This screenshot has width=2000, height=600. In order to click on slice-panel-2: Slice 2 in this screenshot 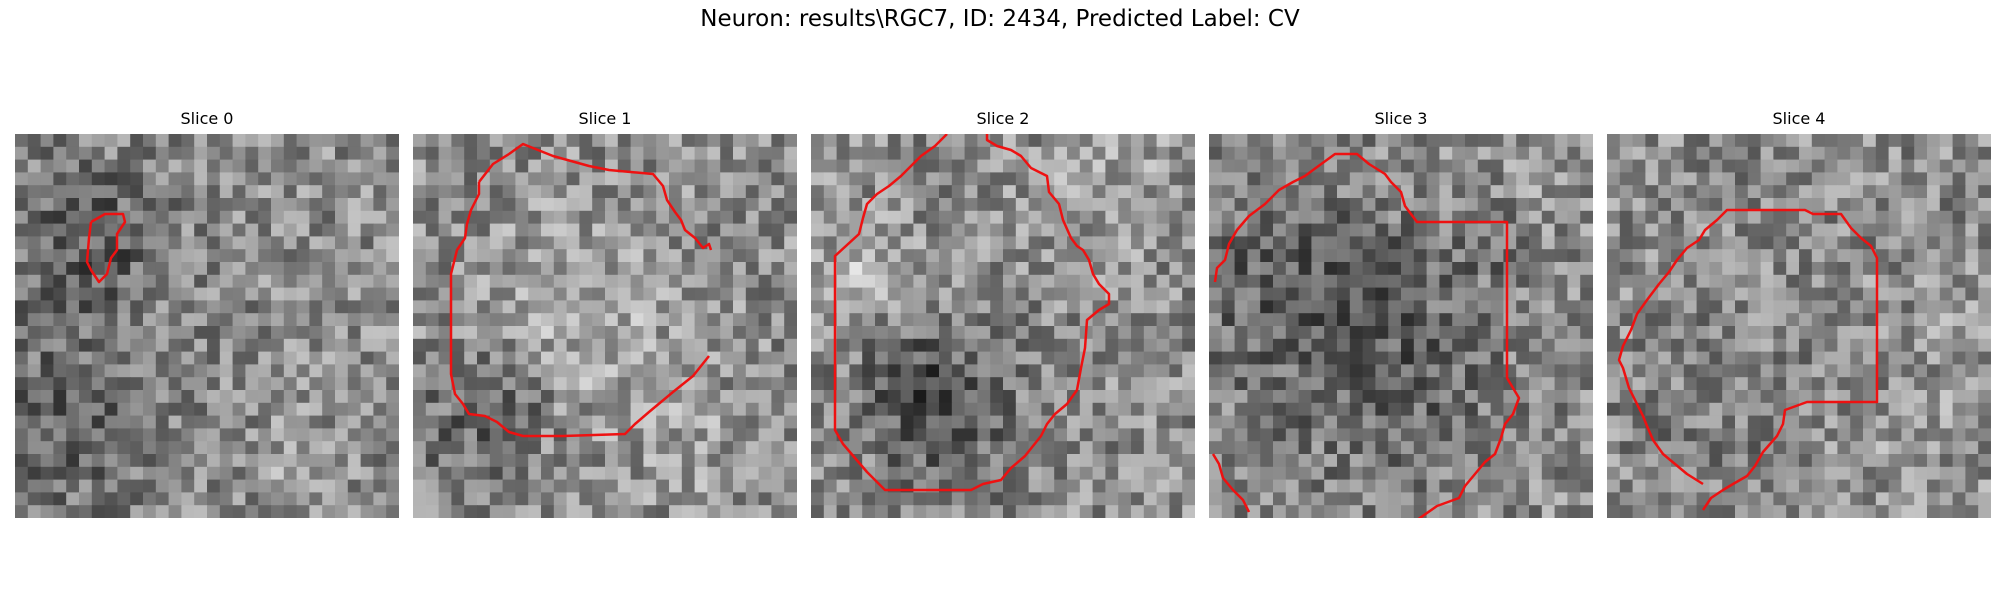, I will do `click(1003, 313)`.